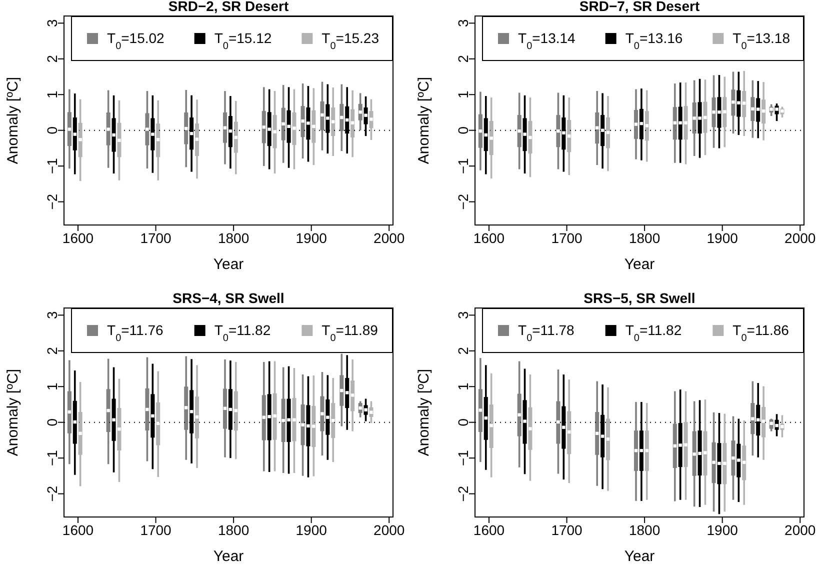 This screenshot has height=583, width=822. What do you see at coordinates (135, 333) in the screenshot?
I see `legend-label: T$_{0}$=11.76` at bounding box center [135, 333].